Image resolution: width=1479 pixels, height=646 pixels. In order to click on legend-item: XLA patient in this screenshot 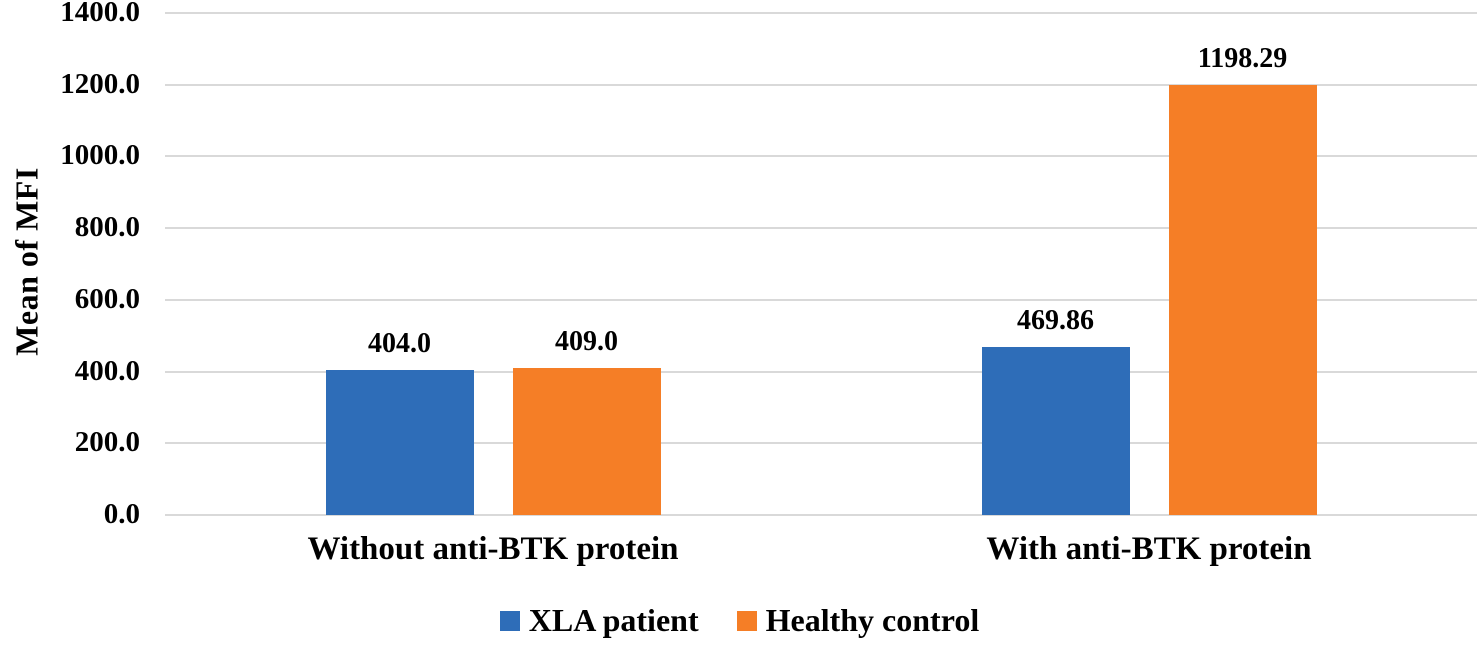, I will do `click(599, 620)`.